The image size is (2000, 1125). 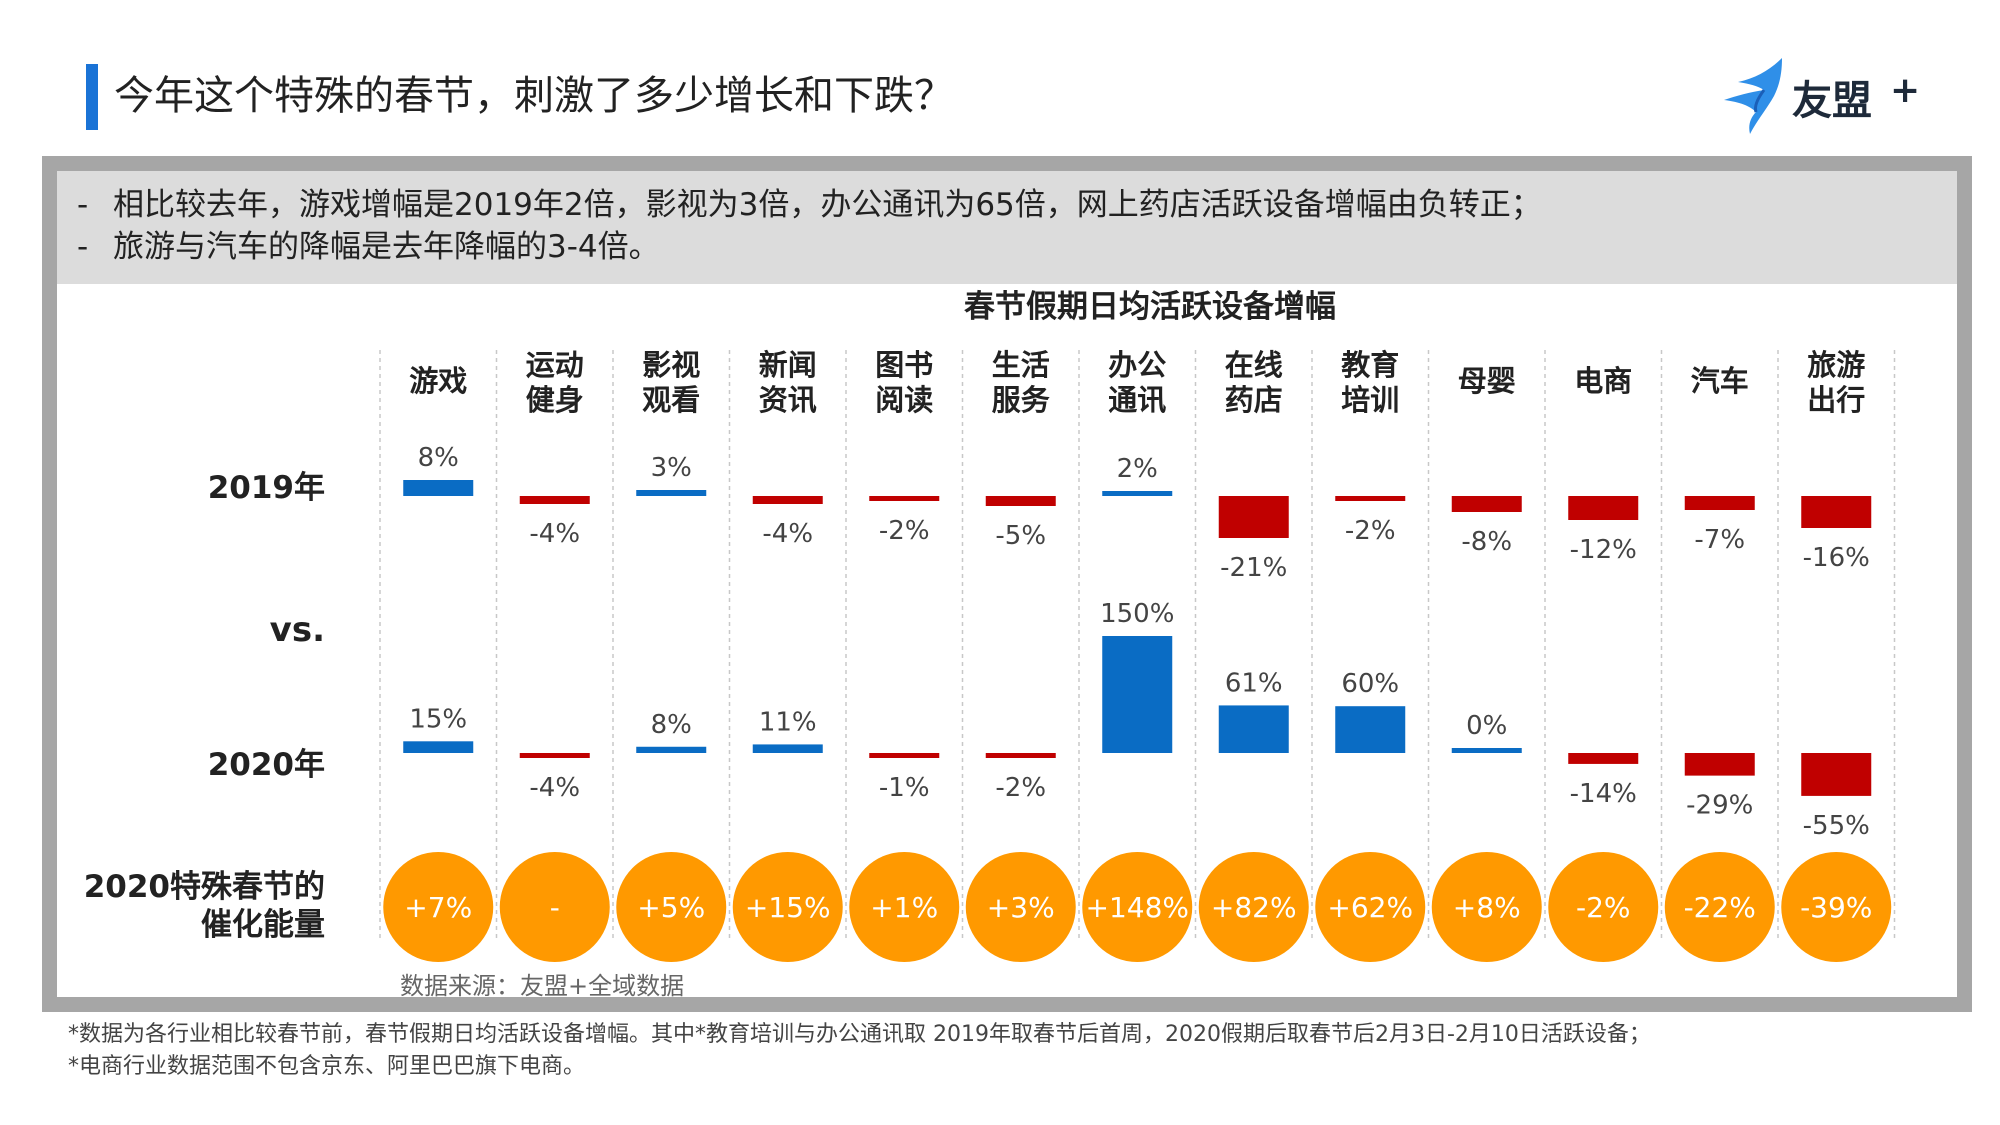 I want to click on data-label-2020: -4%, so click(x=554, y=788).